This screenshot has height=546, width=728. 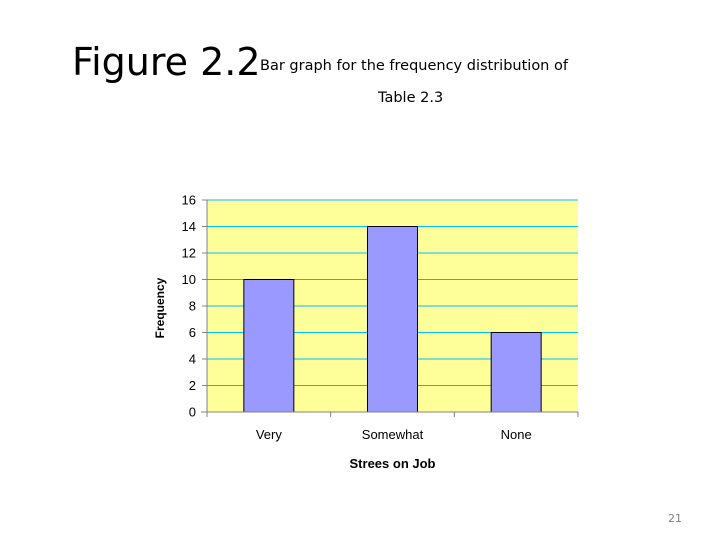 I want to click on figure-caption-line2: Table 2.3, so click(x=411, y=98).